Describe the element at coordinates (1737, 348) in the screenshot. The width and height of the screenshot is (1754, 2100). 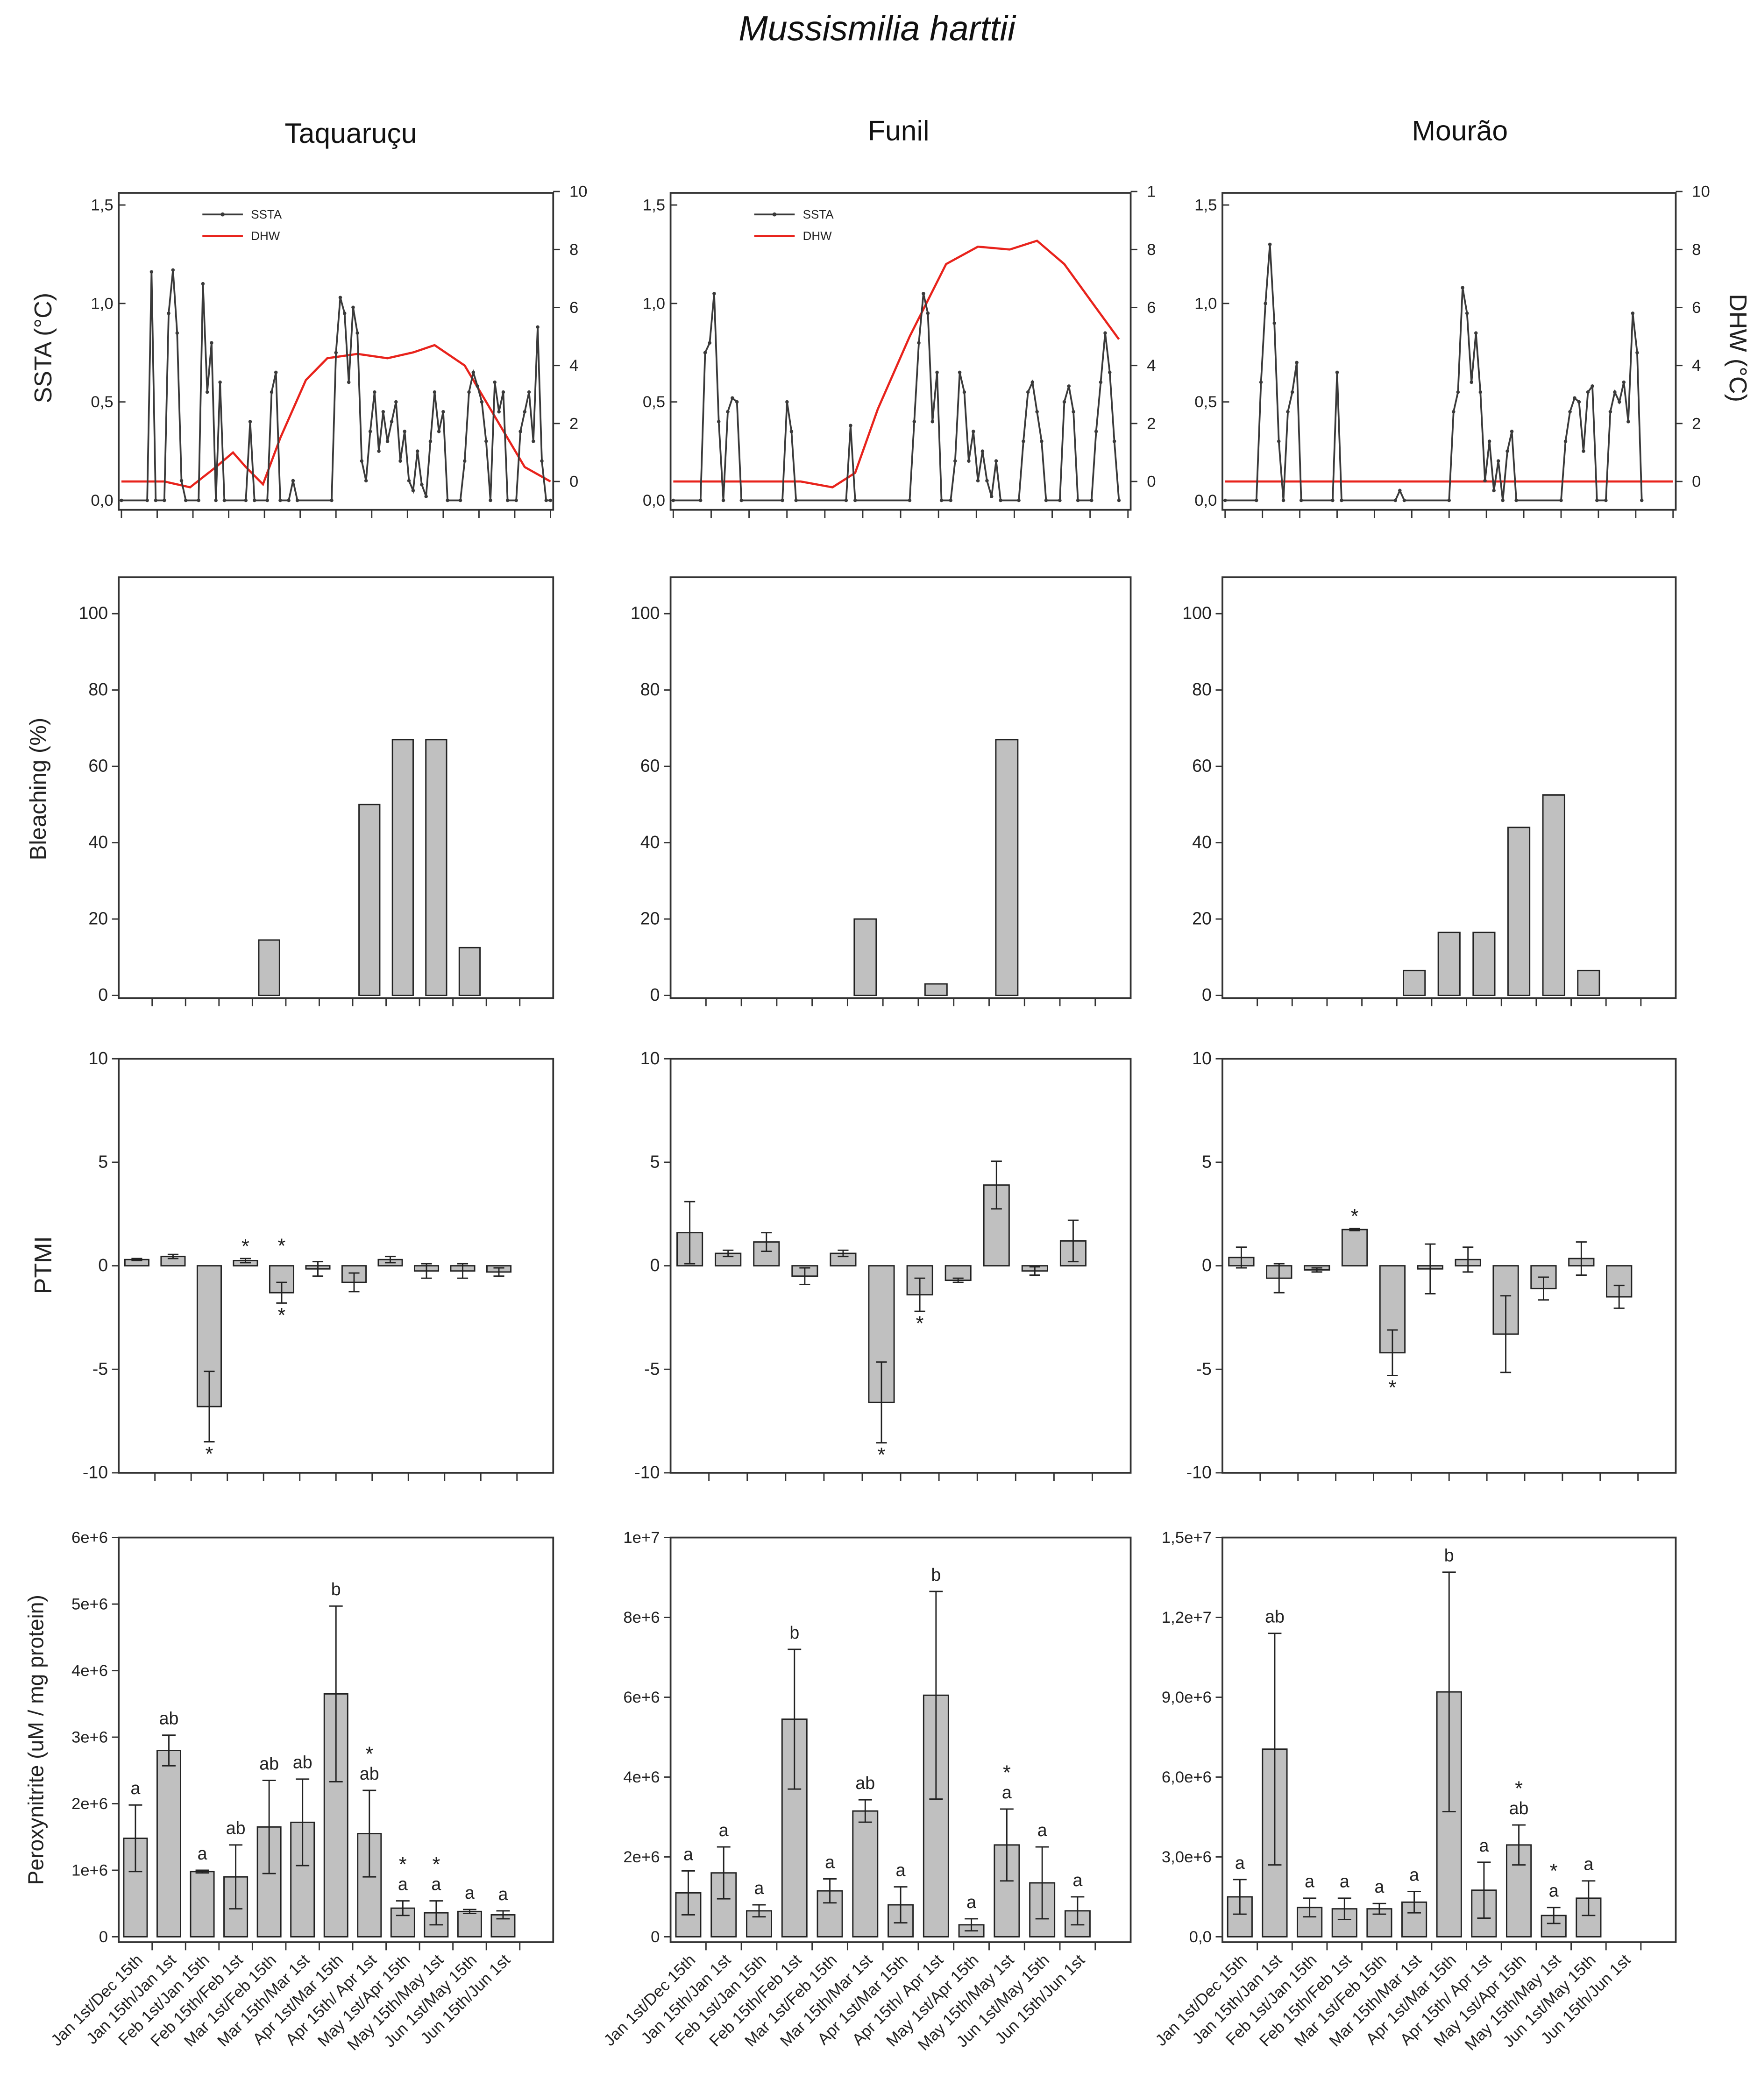
I see `y2-axis-label: DHW (°C)` at that location.